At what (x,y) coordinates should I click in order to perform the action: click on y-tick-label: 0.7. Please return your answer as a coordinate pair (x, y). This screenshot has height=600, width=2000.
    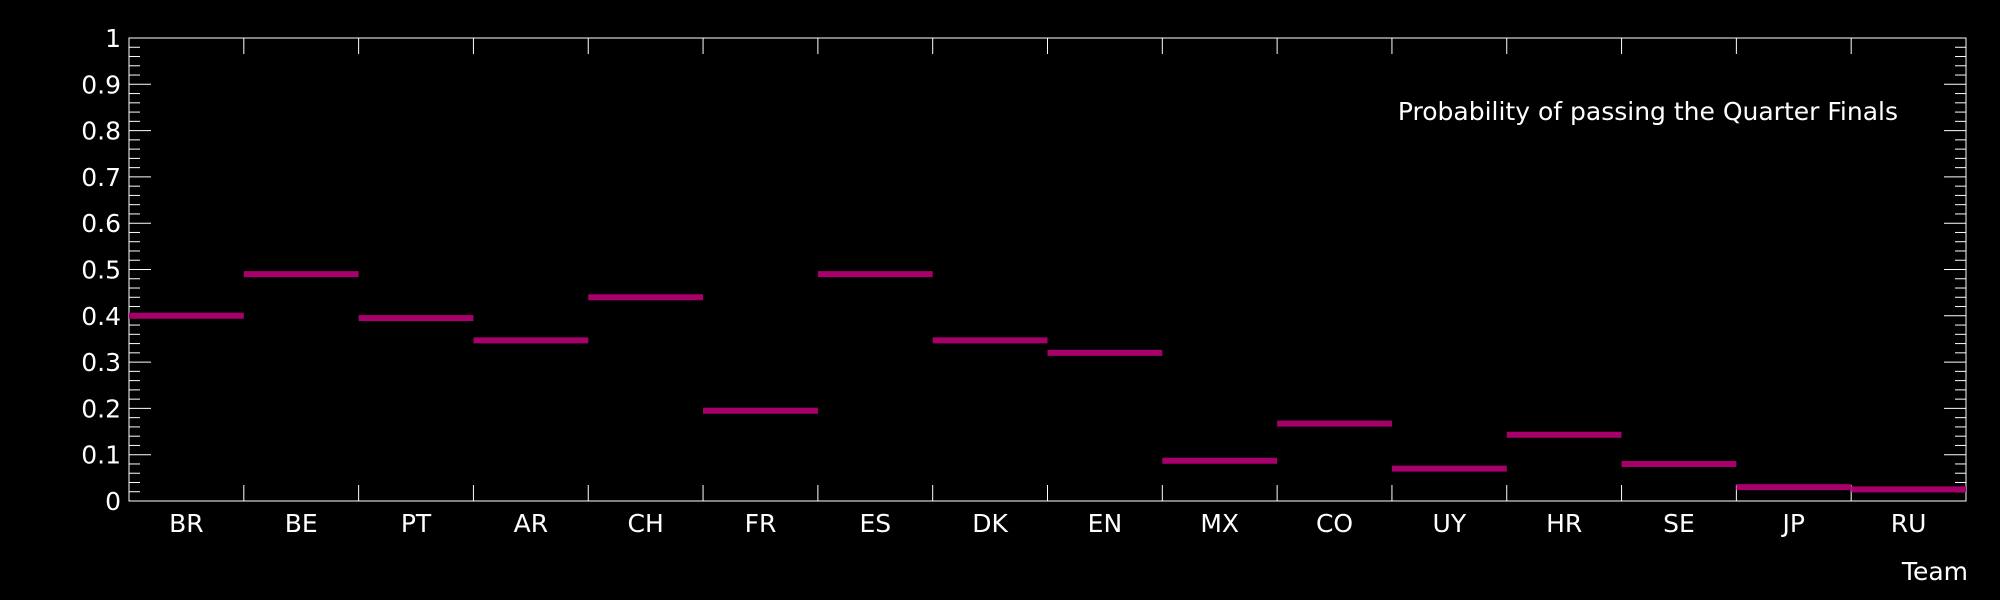
    Looking at the image, I should click on (101, 177).